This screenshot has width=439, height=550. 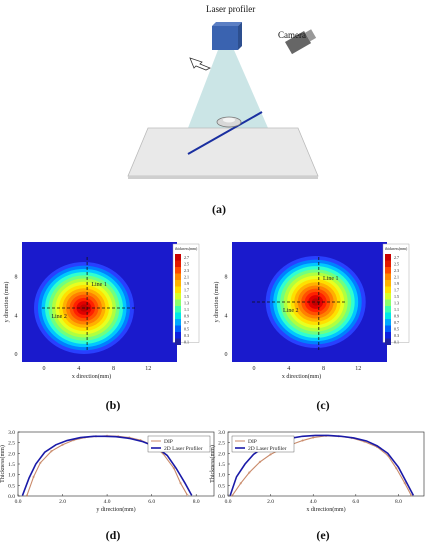 What do you see at coordinates (3, 464) in the screenshot?
I see `y-axis-label: Thickness(mm)` at bounding box center [3, 464].